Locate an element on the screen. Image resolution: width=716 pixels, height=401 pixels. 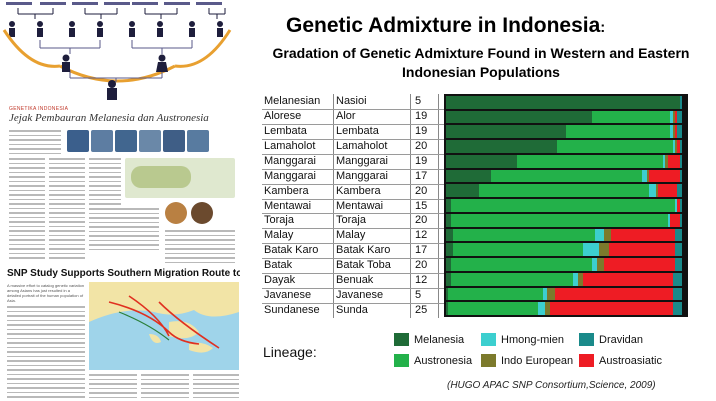
table-cell-group: Dayak is located at coordinates (280, 280).